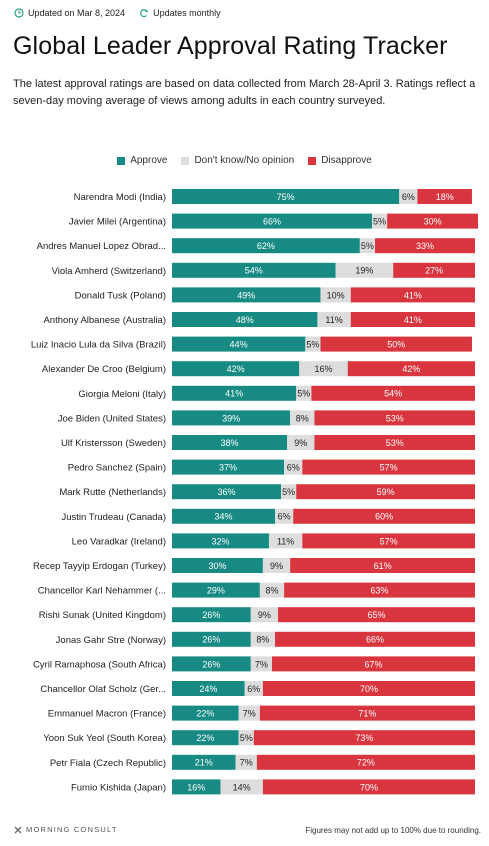 The width and height of the screenshot is (489, 846). Describe the element at coordinates (120, 295) in the screenshot. I see `category-label: Donald Tusk (Poland)` at that location.